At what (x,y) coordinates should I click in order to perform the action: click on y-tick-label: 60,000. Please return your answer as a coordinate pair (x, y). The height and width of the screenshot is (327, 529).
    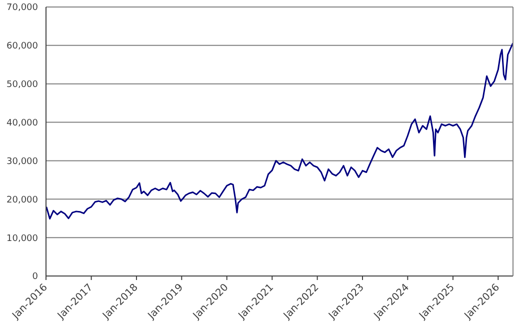
    Looking at the image, I should click on (22, 47).